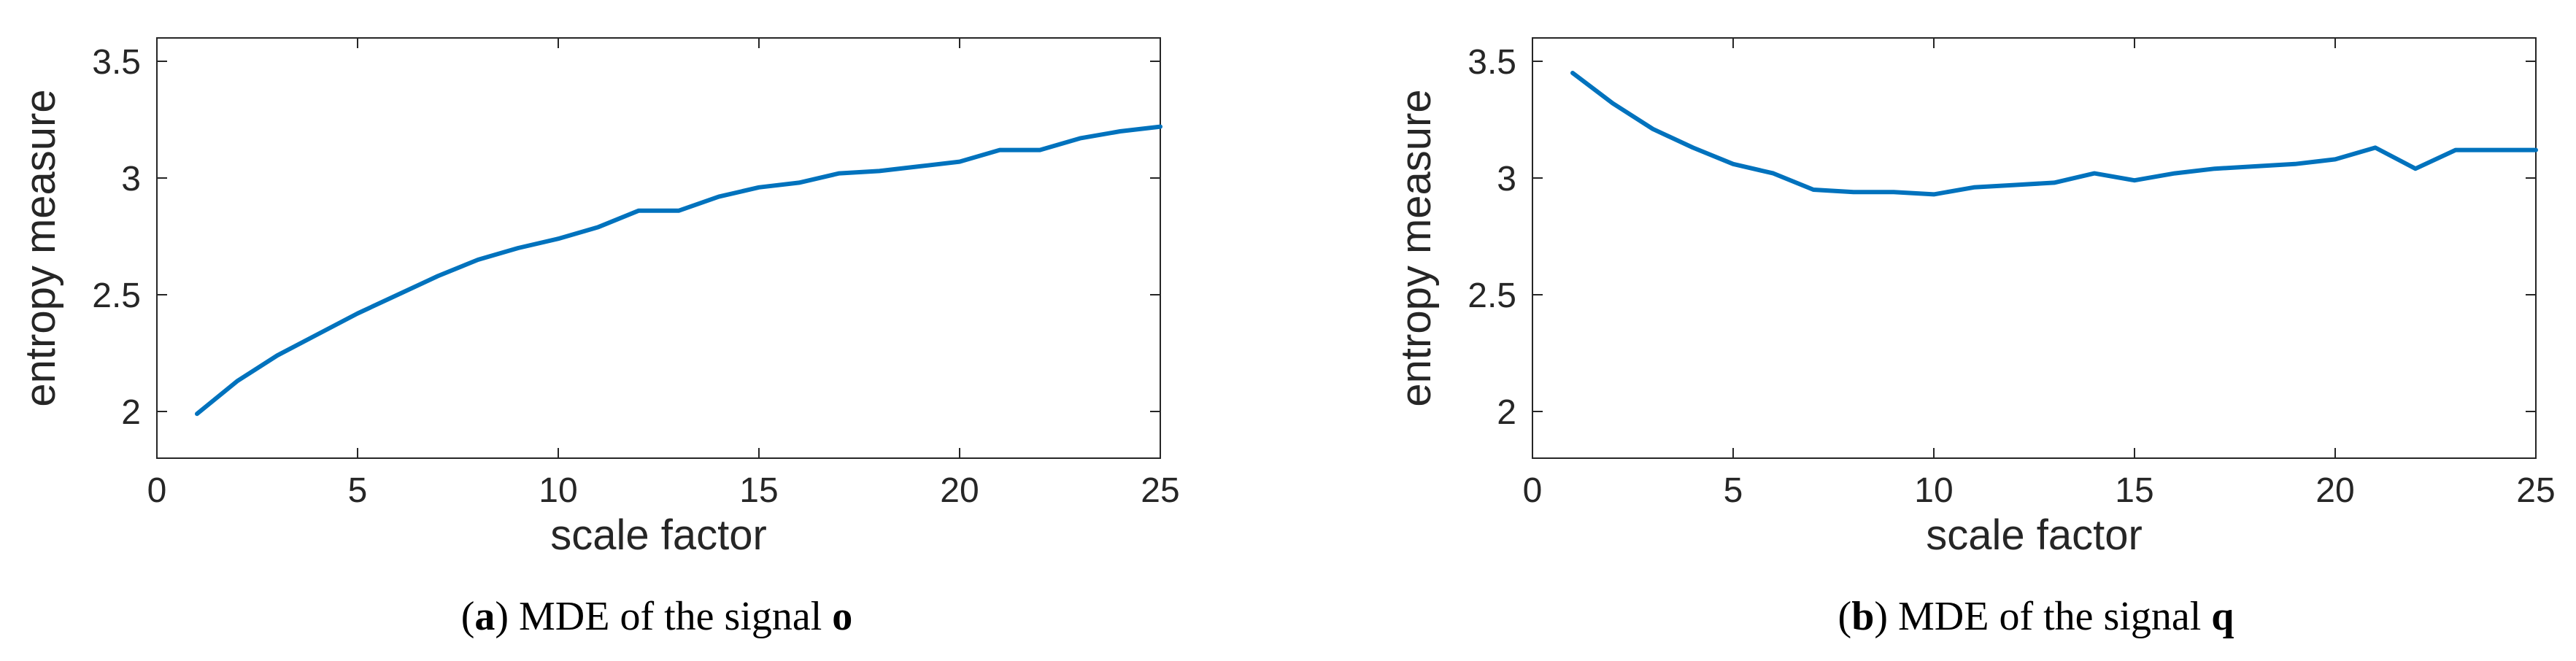 The width and height of the screenshot is (2576, 661). Describe the element at coordinates (484, 616) in the screenshot. I see `caption-label: a` at that location.